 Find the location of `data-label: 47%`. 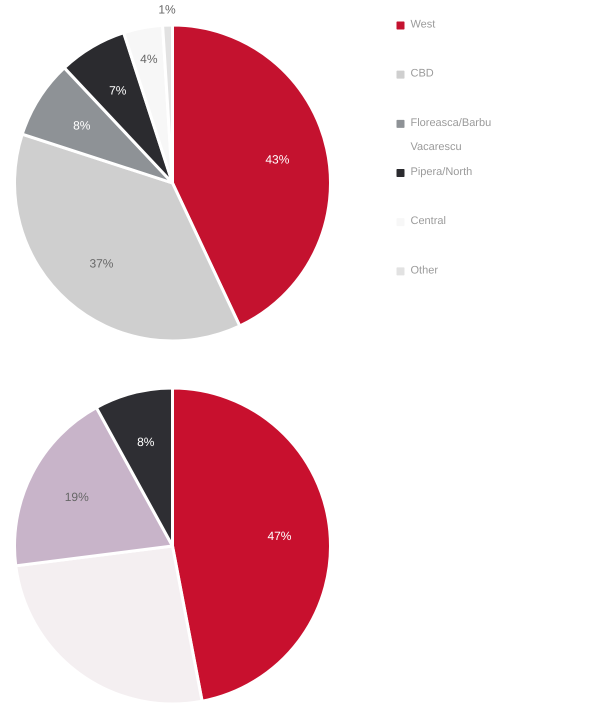

data-label: 47% is located at coordinates (279, 535).